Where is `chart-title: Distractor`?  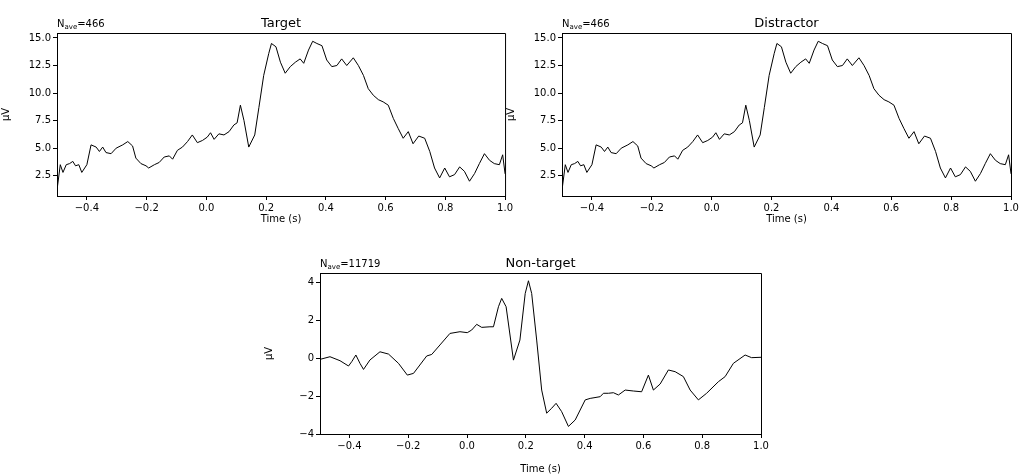
chart-title: Distractor is located at coordinates (787, 22).